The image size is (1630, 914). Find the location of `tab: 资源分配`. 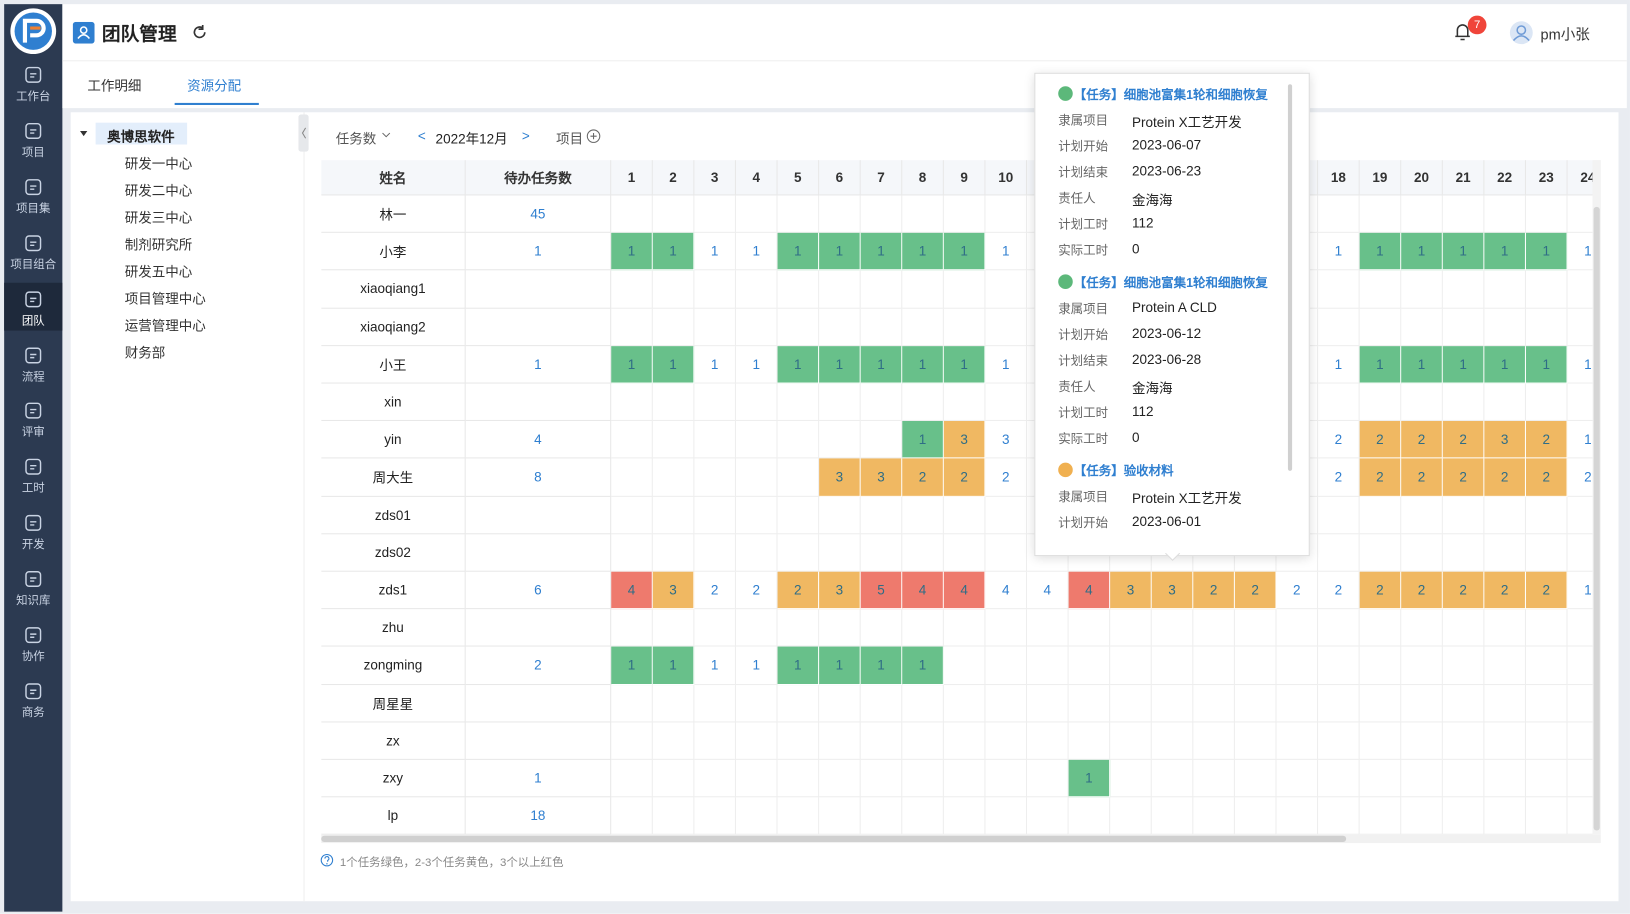

tab: 资源分配 is located at coordinates (214, 85).